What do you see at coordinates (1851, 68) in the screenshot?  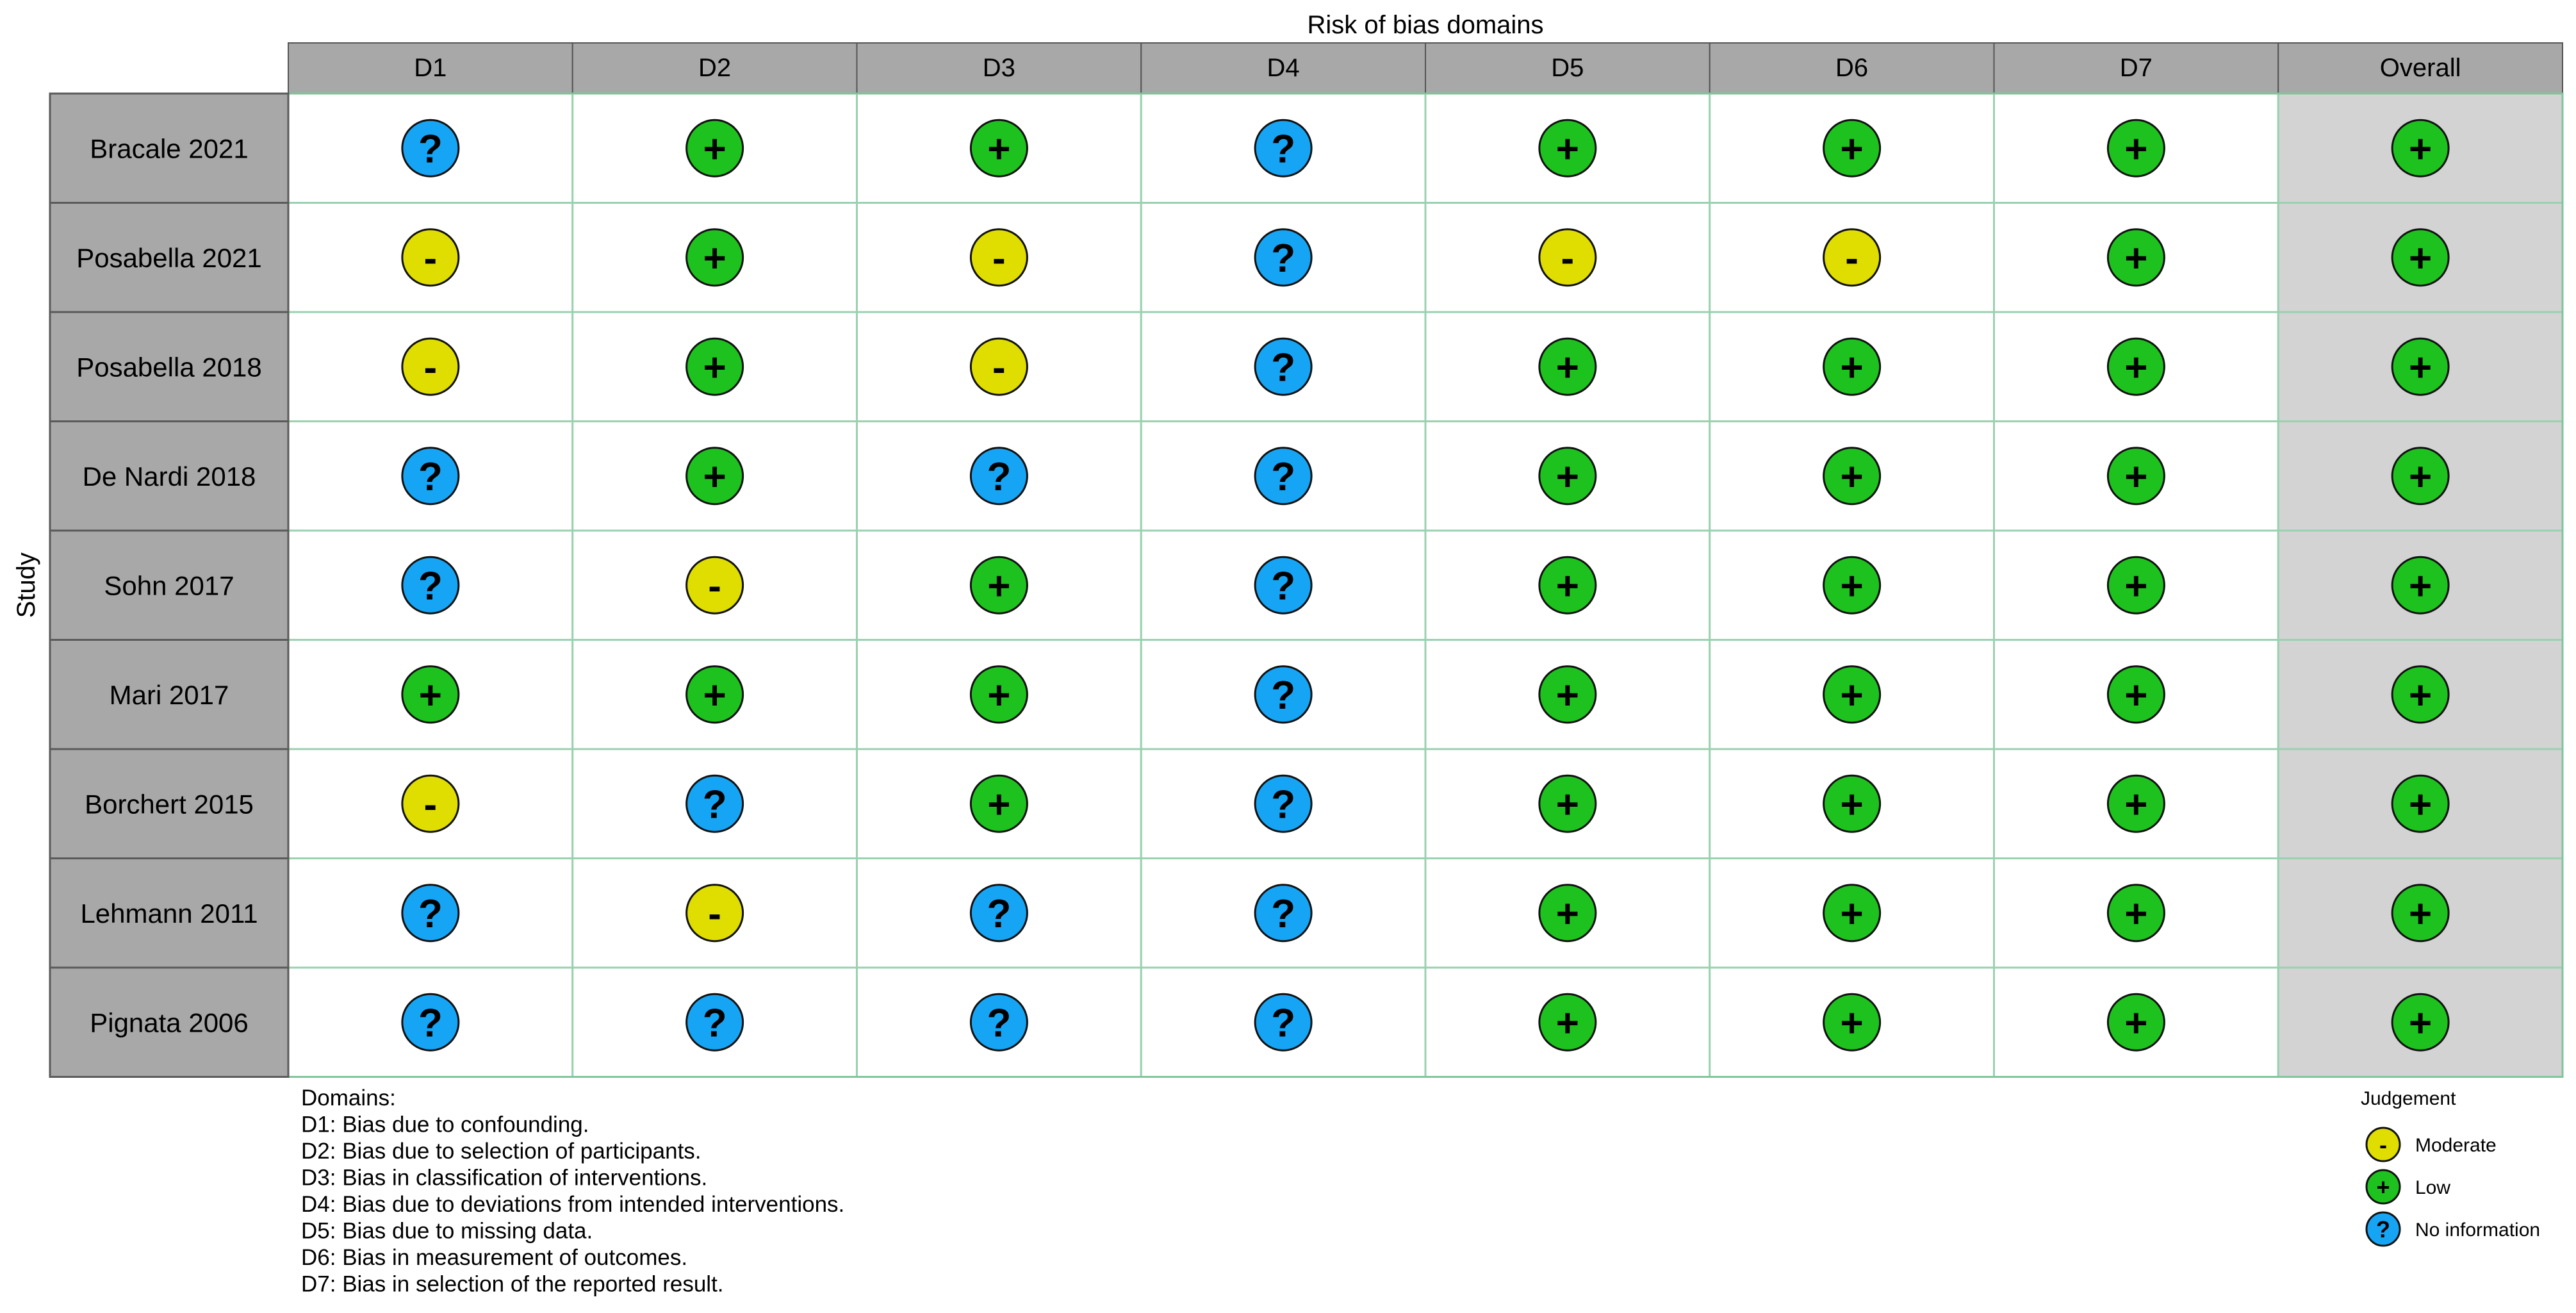 I see `column-header-label: D6` at bounding box center [1851, 68].